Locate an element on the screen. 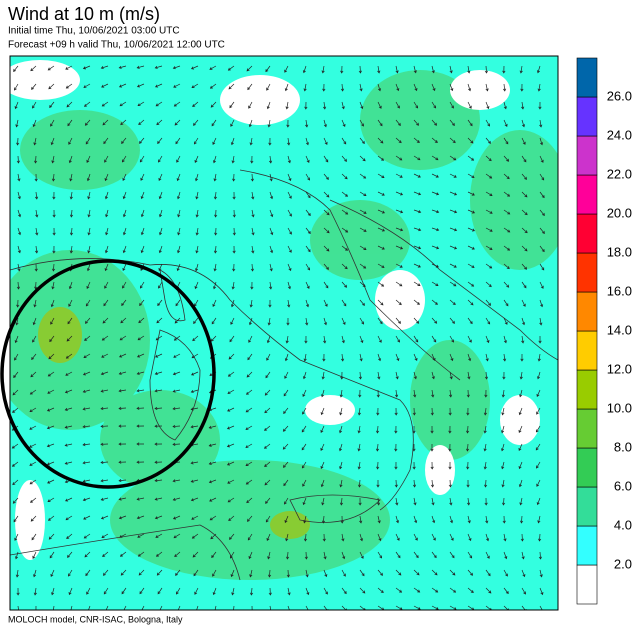 This screenshot has width=640, height=634. colorbar-label: 22.0 is located at coordinates (619, 173).